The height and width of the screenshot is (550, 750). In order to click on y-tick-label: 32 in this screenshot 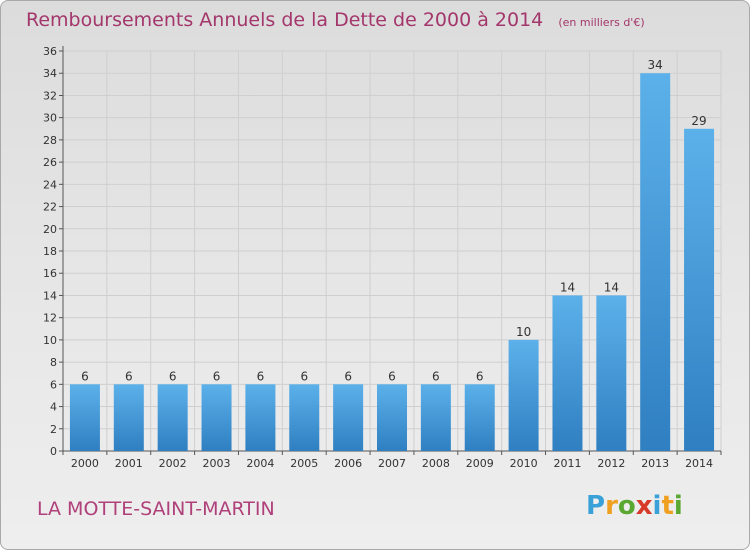, I will do `click(50, 95)`.